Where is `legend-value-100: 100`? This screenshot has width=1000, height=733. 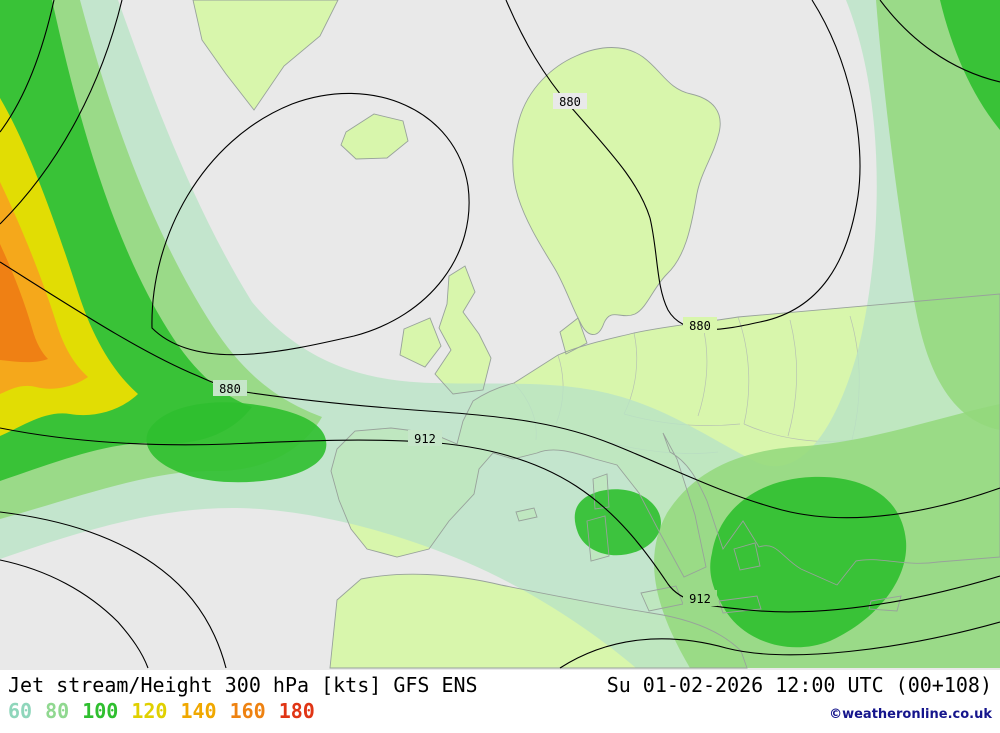 legend-value-100: 100 is located at coordinates (100, 711).